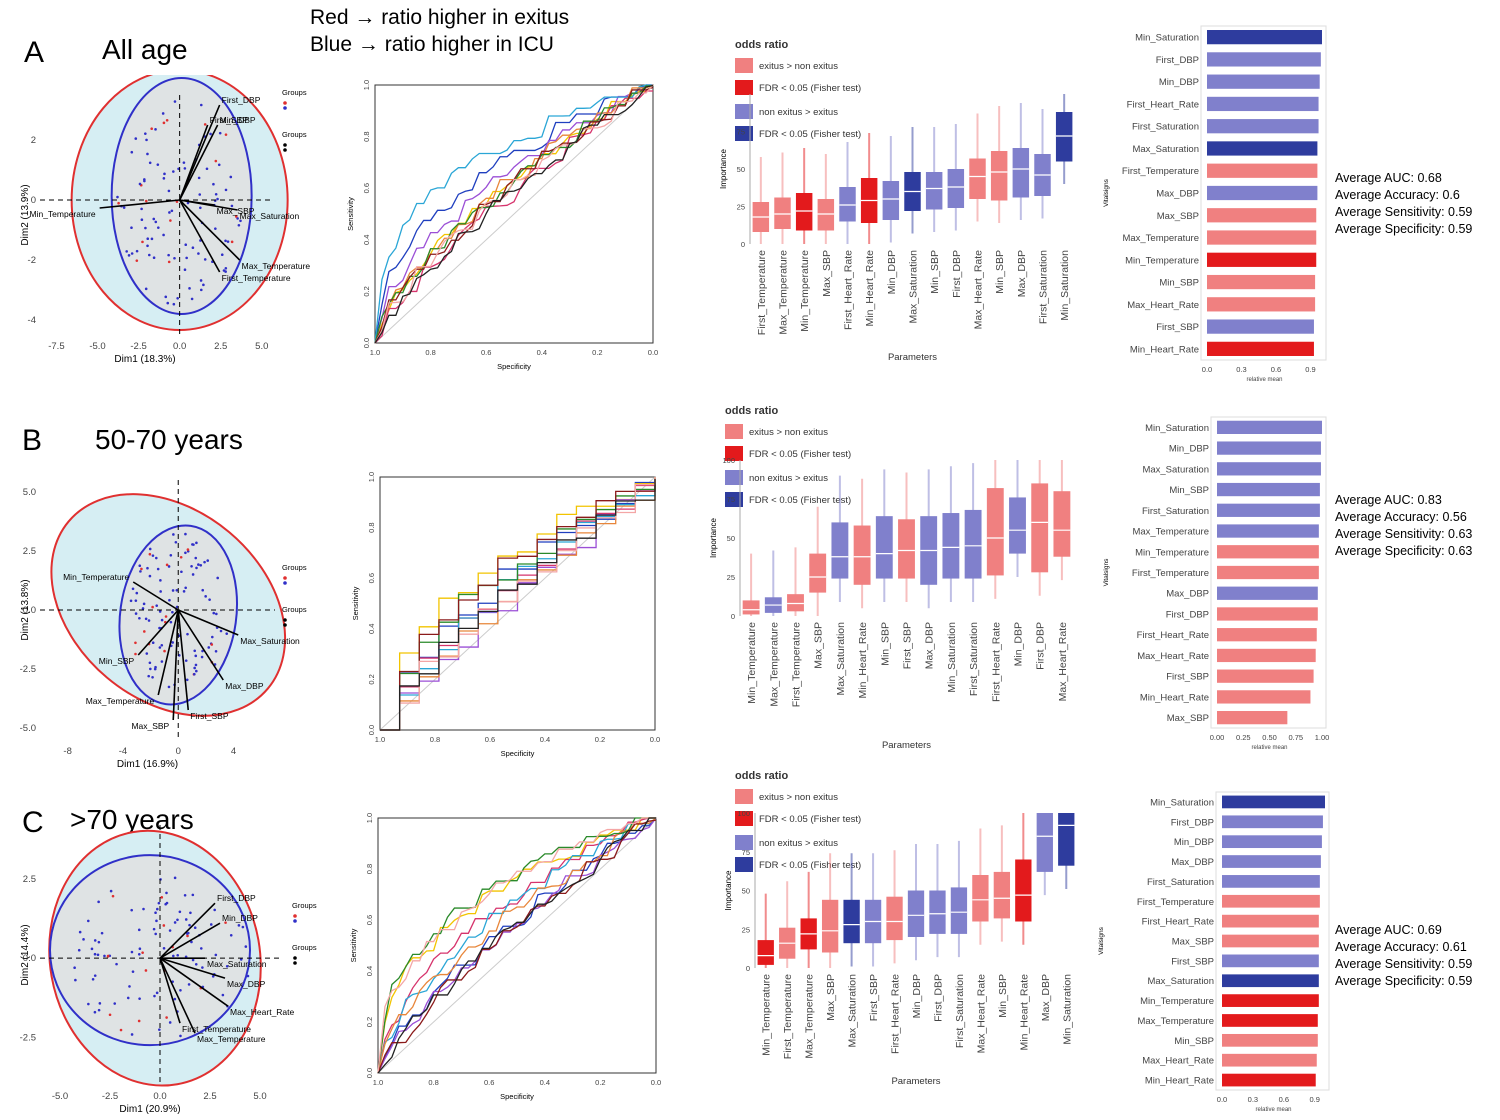  Describe the element at coordinates (33, 200) in the screenshot. I see `y-tick-label: 0` at that location.